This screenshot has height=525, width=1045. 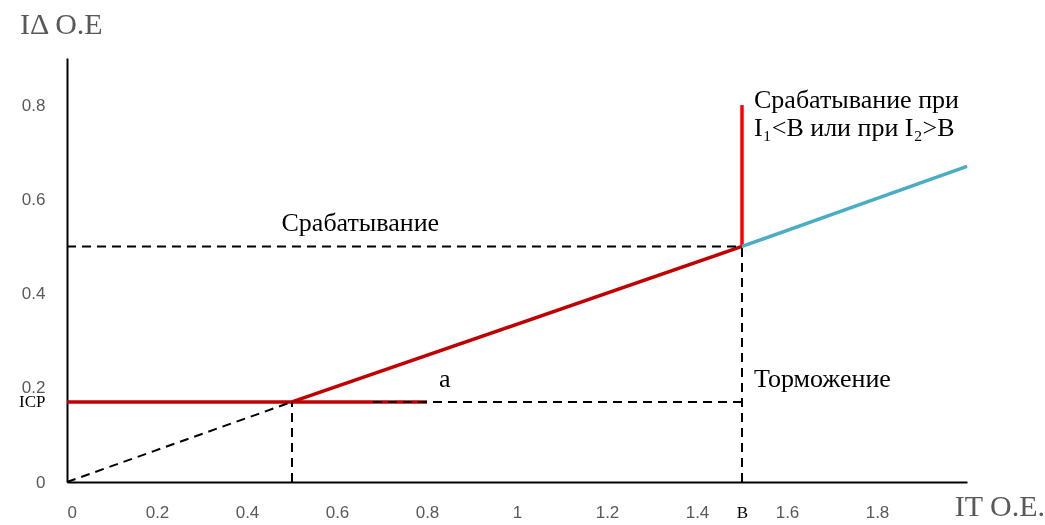 What do you see at coordinates (999, 505) in the screenshot?
I see `x-axis-title: IT O.E.` at bounding box center [999, 505].